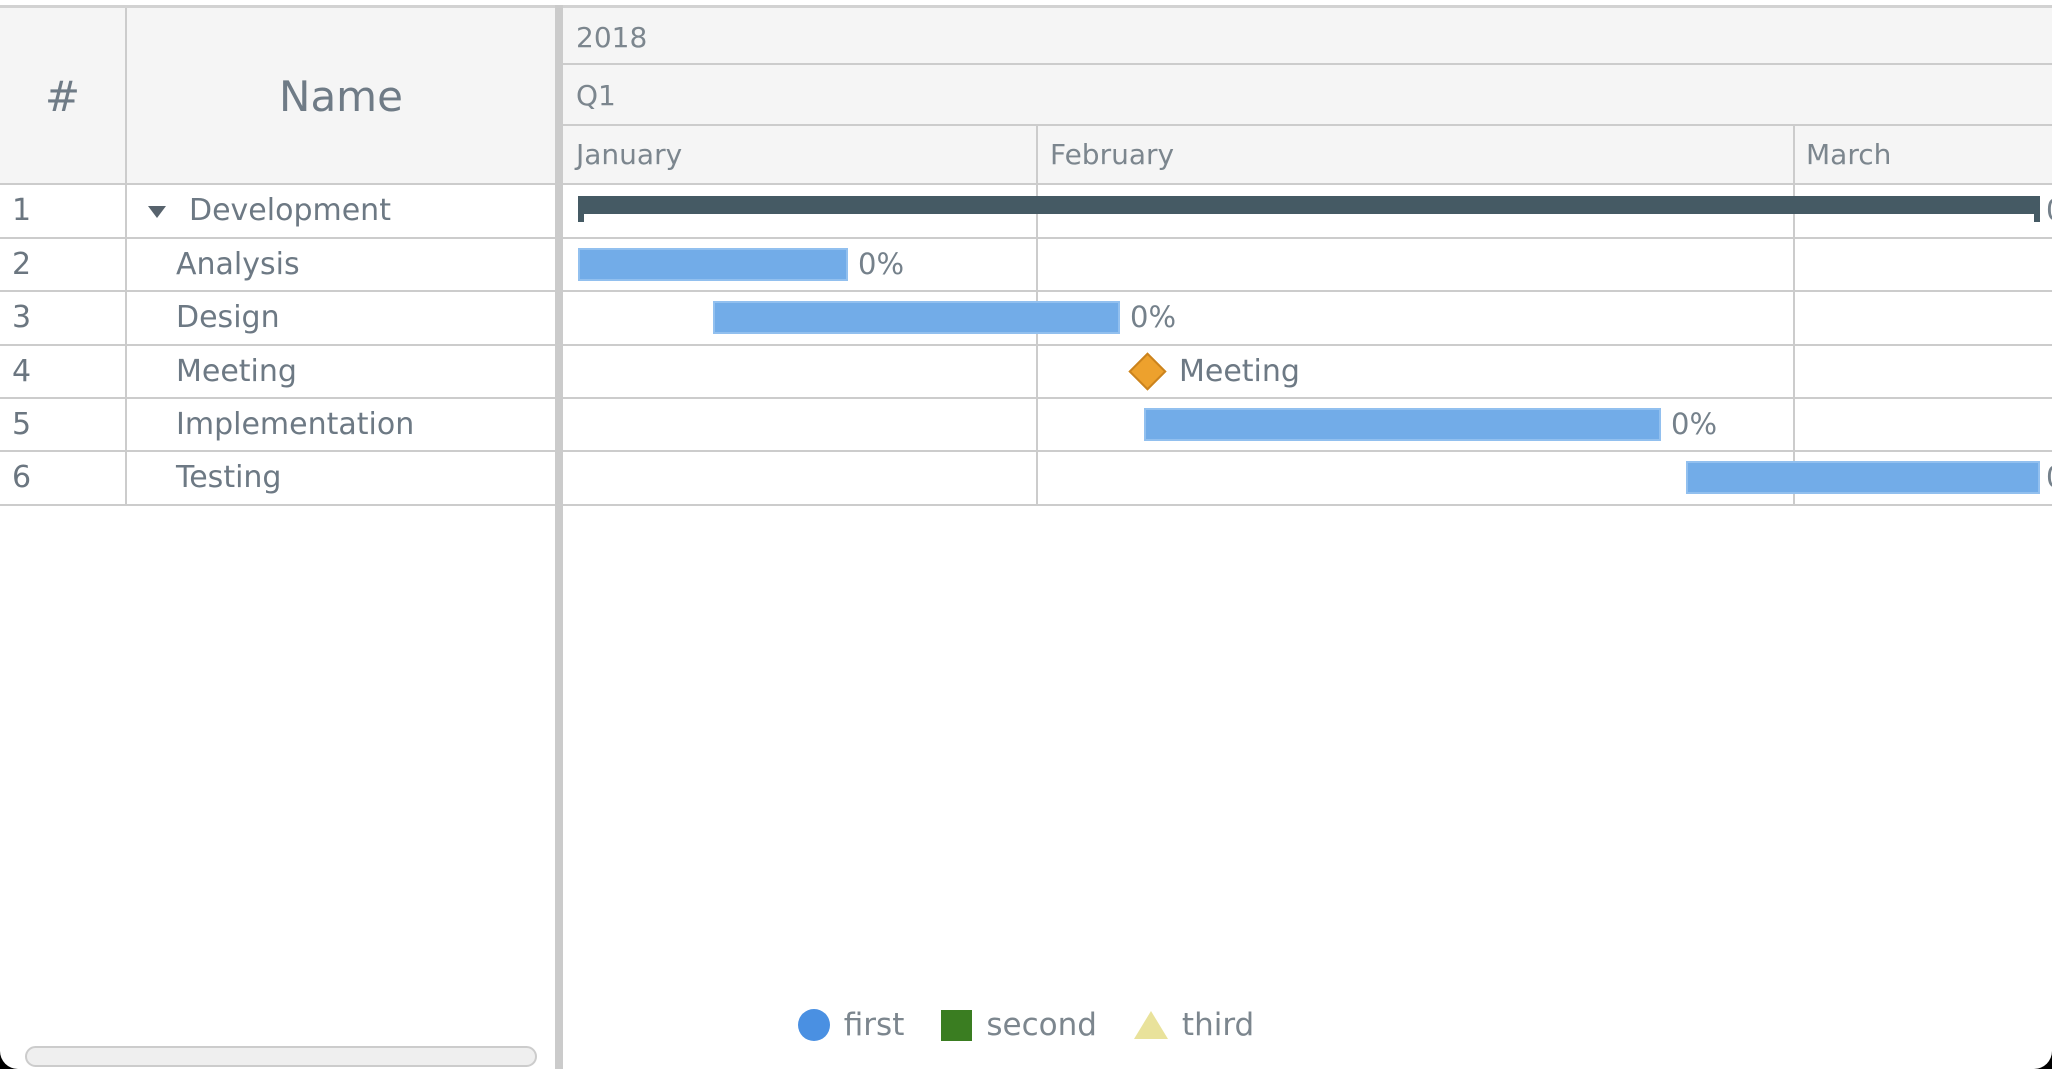 This screenshot has height=1069, width=2052. I want to click on year-label: 2018, so click(612, 37).